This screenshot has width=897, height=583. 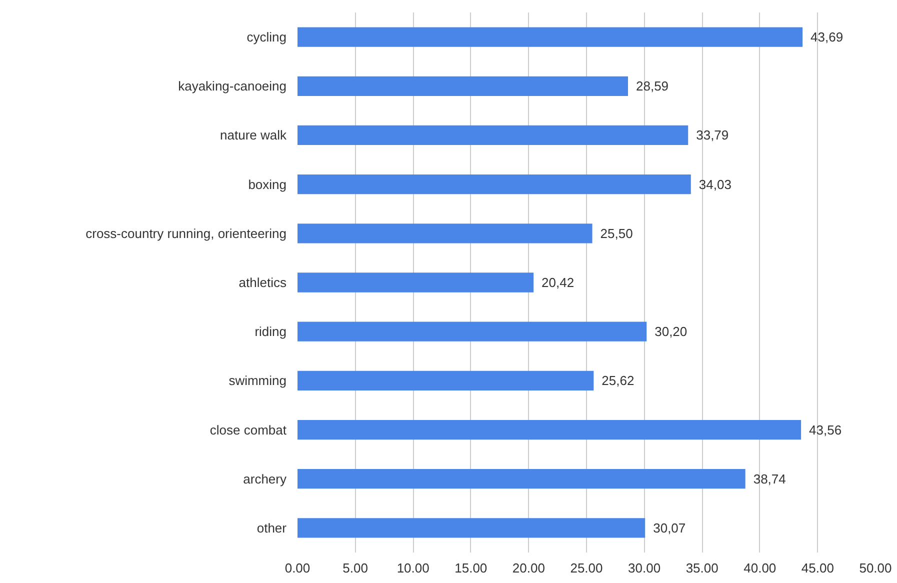 What do you see at coordinates (644, 568) in the screenshot?
I see `x-tick-label: 30.00` at bounding box center [644, 568].